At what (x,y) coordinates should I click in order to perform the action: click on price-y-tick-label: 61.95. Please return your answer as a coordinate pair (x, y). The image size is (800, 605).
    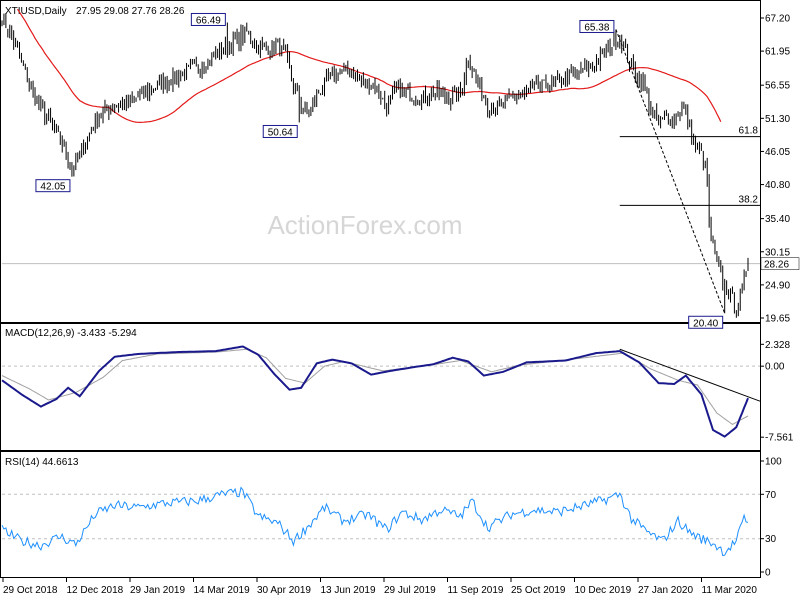
    Looking at the image, I should click on (777, 52).